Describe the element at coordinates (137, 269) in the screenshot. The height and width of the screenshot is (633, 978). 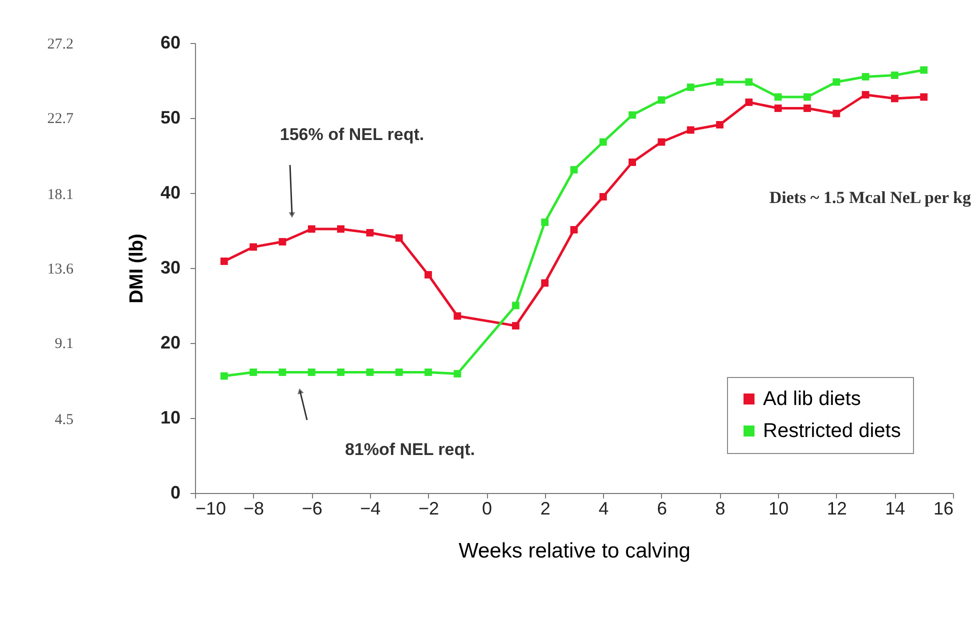
I see `y-axis-title: DMI (lb)` at that location.